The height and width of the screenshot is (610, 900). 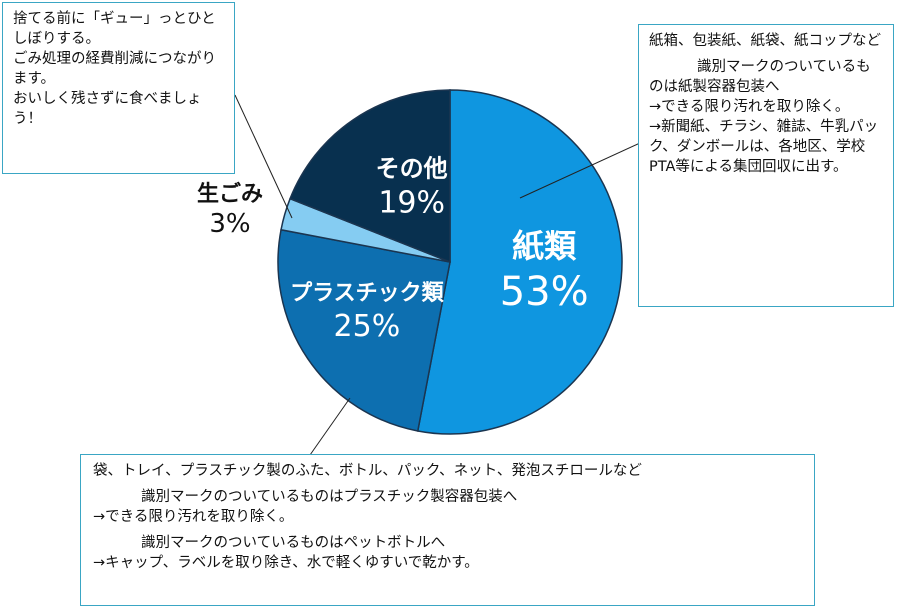 What do you see at coordinates (411, 202) in the screenshot?
I see `slice-value-label: 19%` at bounding box center [411, 202].